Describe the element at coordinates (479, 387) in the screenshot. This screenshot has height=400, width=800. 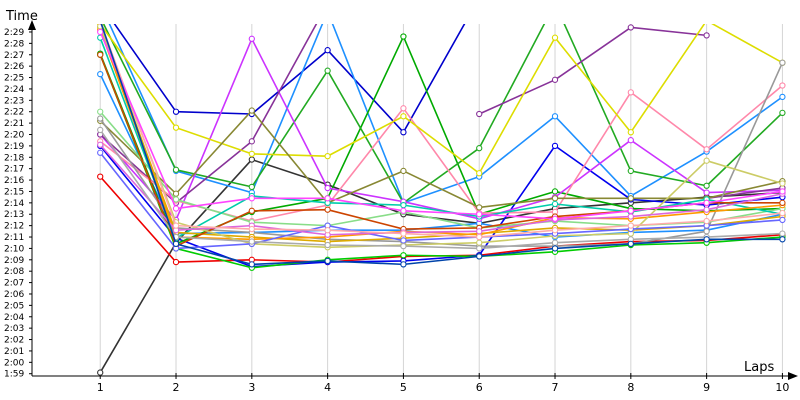
I see `x-tick-label: 6` at that location.